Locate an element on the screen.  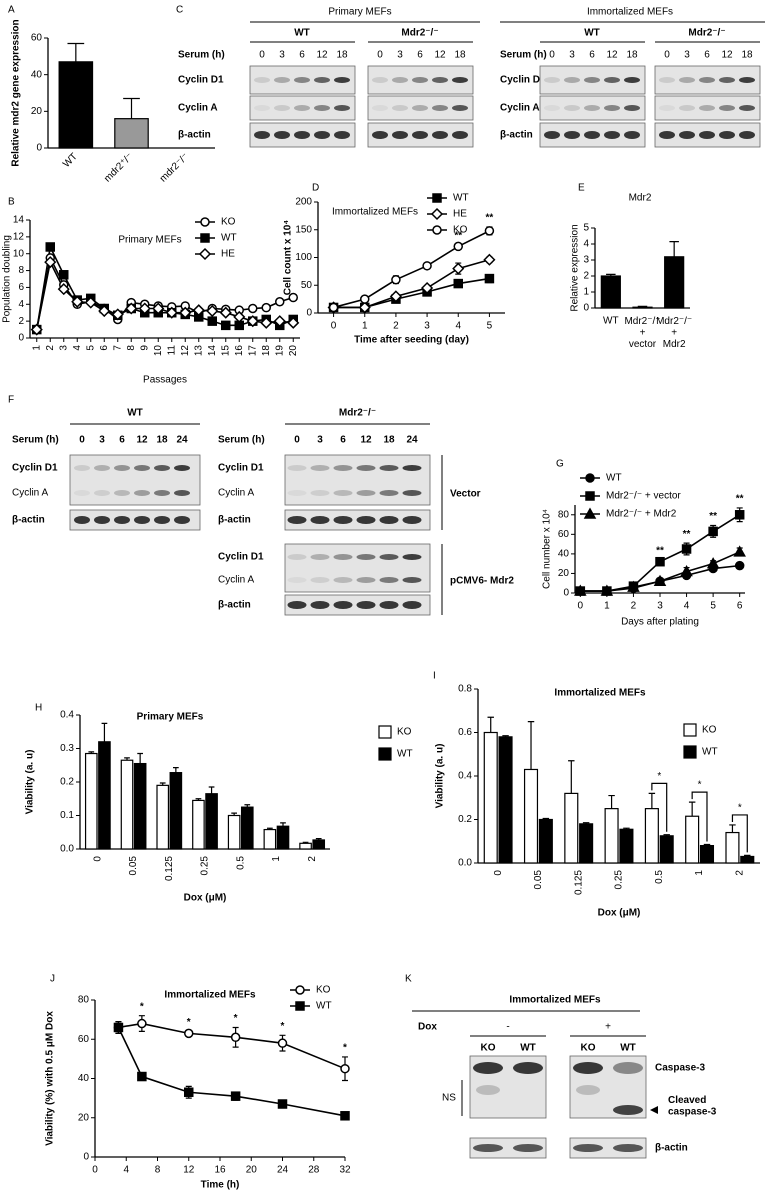
y-axis-label: Relative mdr2 gene expression is located at coordinates (16, 92).